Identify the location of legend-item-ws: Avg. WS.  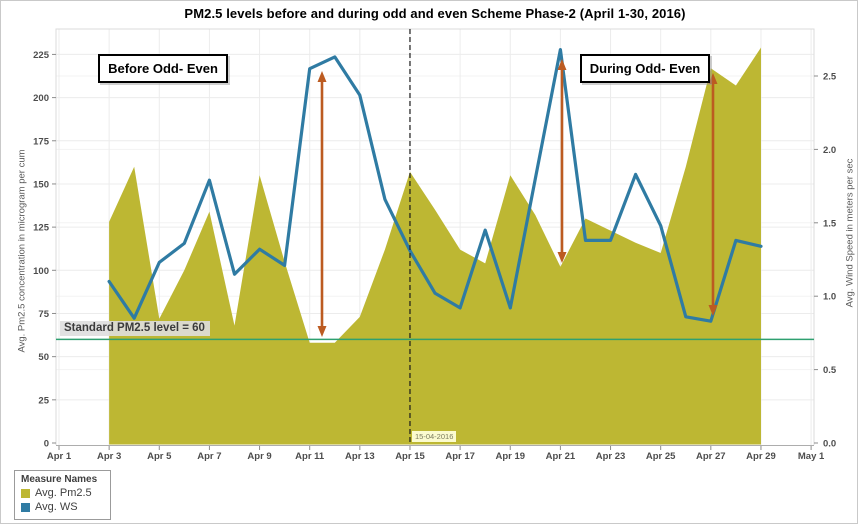
(62, 508).